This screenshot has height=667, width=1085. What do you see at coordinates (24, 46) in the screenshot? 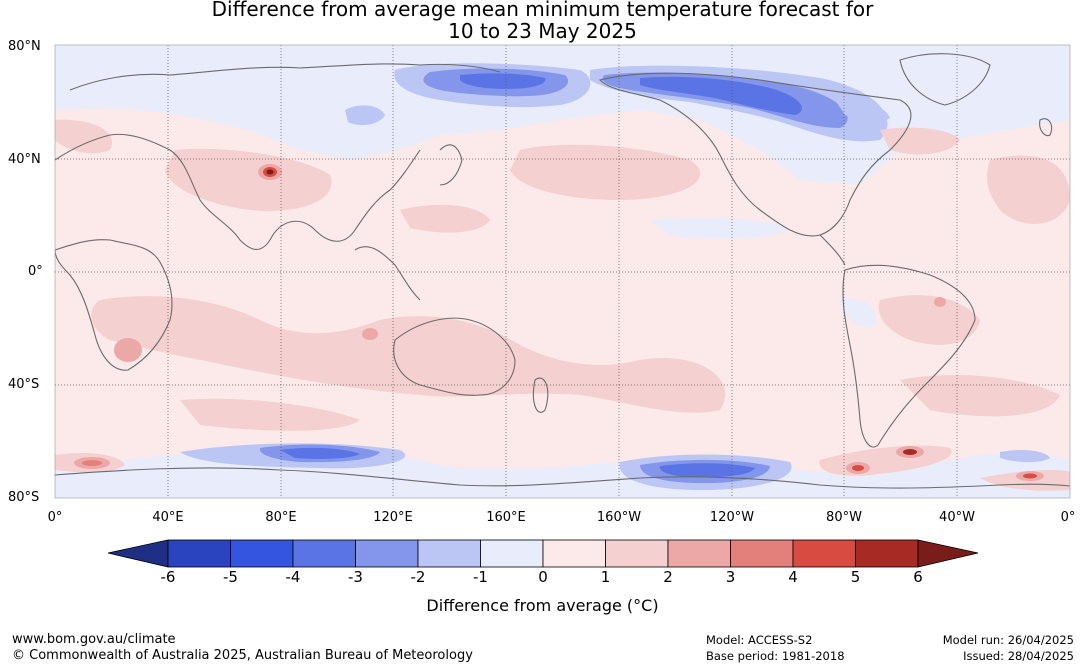
I see `lat-label: 80°N` at bounding box center [24, 46].